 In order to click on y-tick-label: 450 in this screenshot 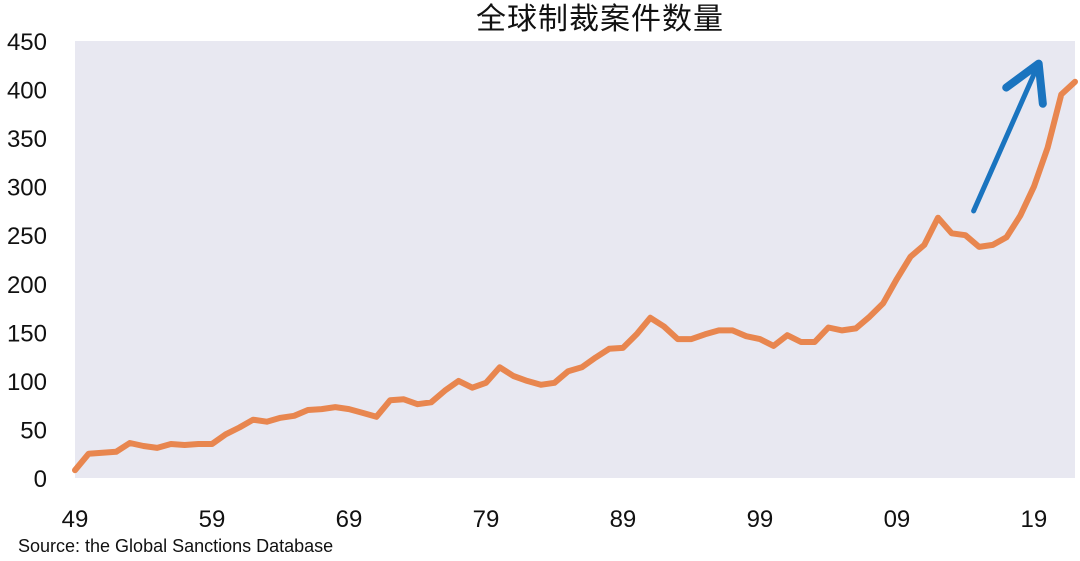, I will do `click(27, 42)`.